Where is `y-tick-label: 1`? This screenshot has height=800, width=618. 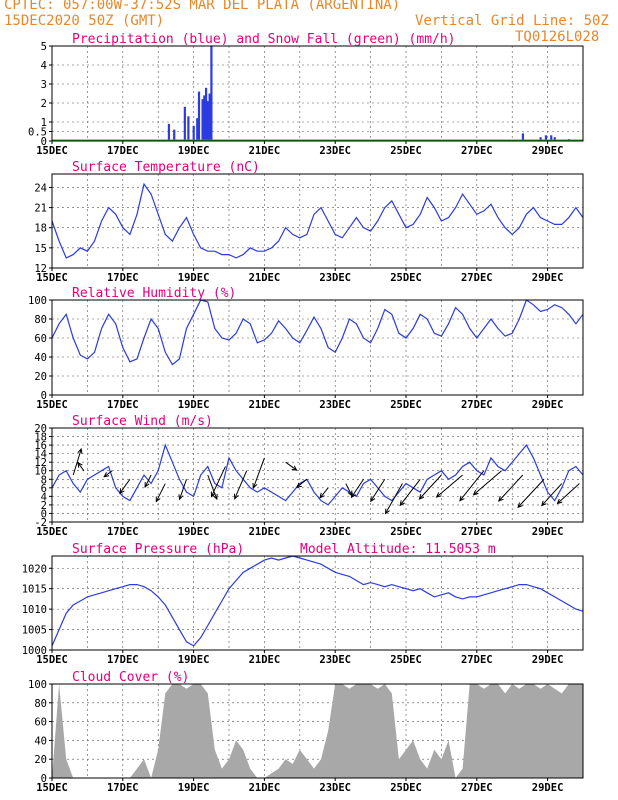
y-tick-label: 1 is located at coordinates (44, 123).